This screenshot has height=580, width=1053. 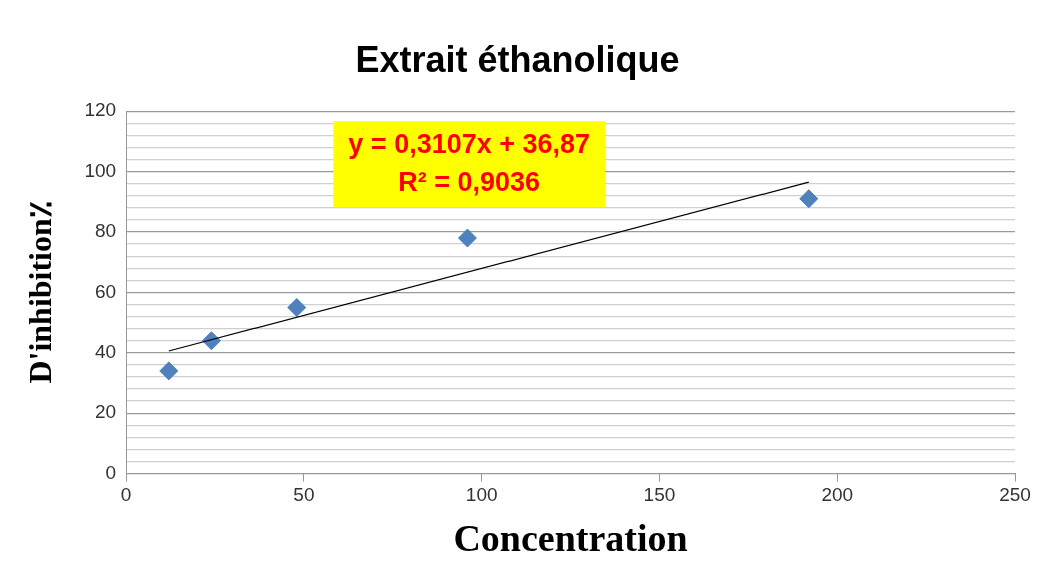 What do you see at coordinates (659, 495) in the screenshot?
I see `x-tick-label: 150` at bounding box center [659, 495].